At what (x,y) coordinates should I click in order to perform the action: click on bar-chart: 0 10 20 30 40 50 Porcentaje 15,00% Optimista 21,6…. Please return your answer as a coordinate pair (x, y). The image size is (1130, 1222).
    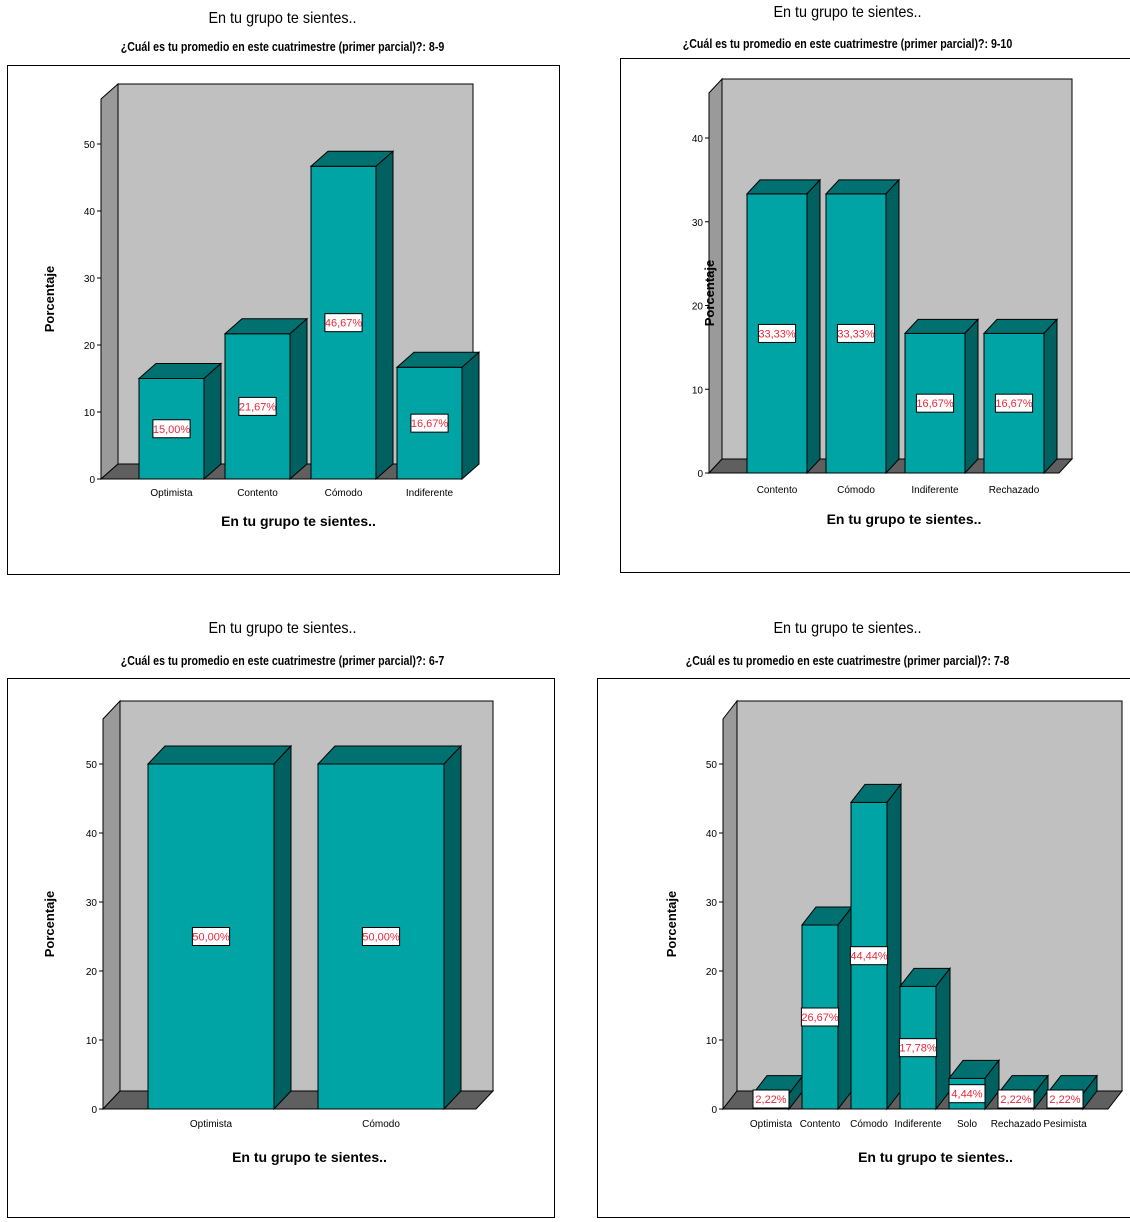
    Looking at the image, I should click on (261, 305).